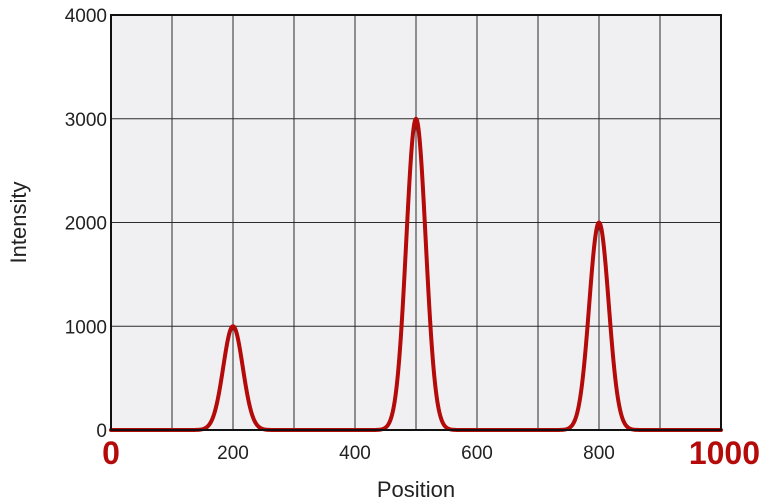 The height and width of the screenshot is (502, 768). What do you see at coordinates (101, 431) in the screenshot?
I see `y-tick-label: 0` at bounding box center [101, 431].